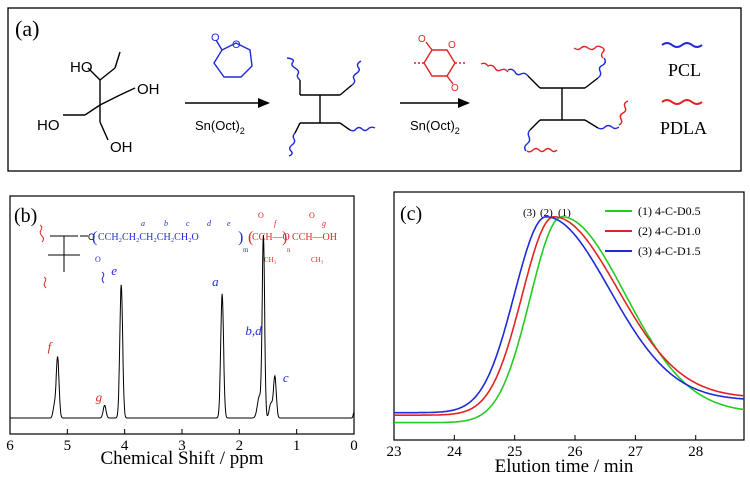 The width and height of the screenshot is (750, 488). I want to click on nmr-letter-g: g, so click(324, 223).